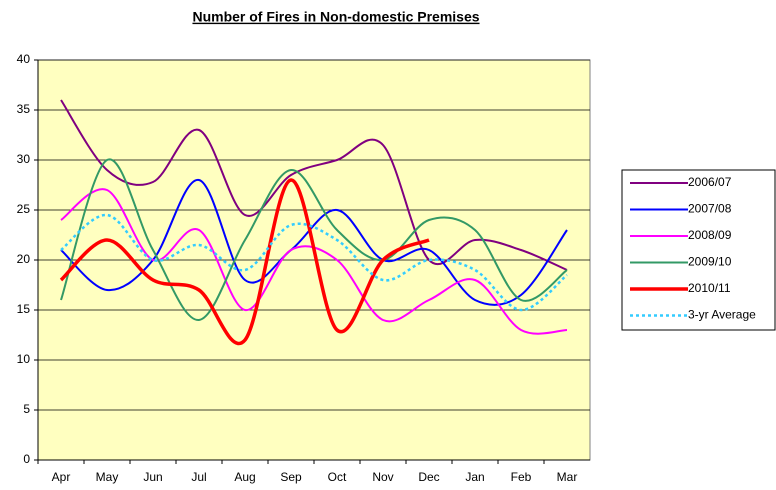  Describe the element at coordinates (61, 477) in the screenshot. I see `x-tick-label: Apr` at that location.